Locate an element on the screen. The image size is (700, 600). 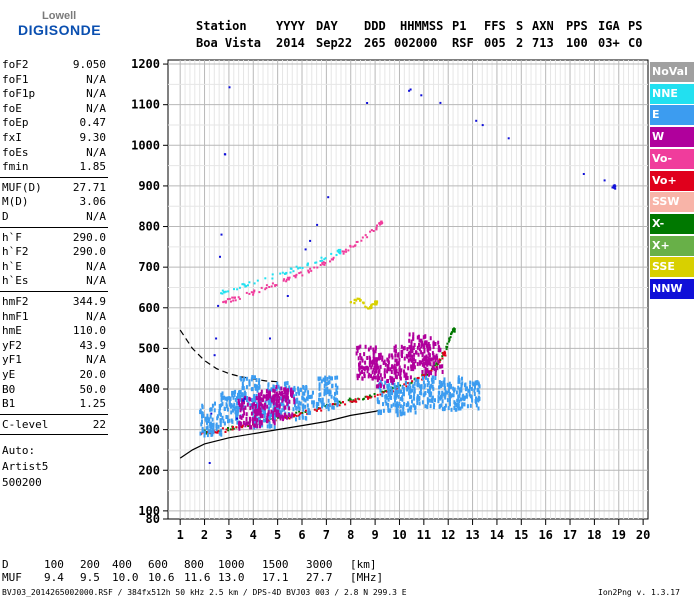
y-tick-label: 700 is located at coordinates (149, 267).